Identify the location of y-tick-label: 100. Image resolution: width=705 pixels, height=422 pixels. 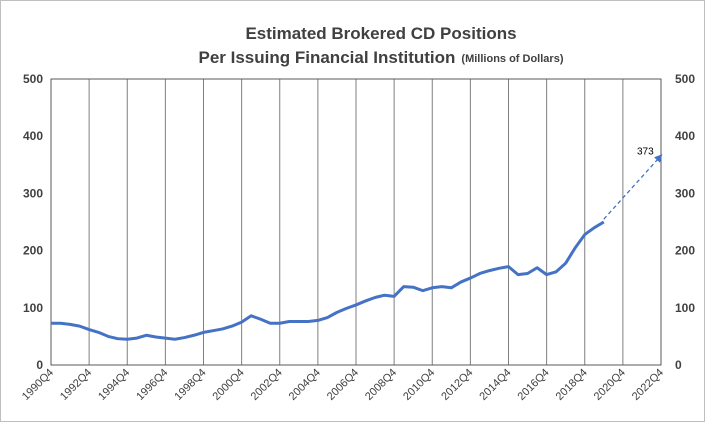
(33, 308).